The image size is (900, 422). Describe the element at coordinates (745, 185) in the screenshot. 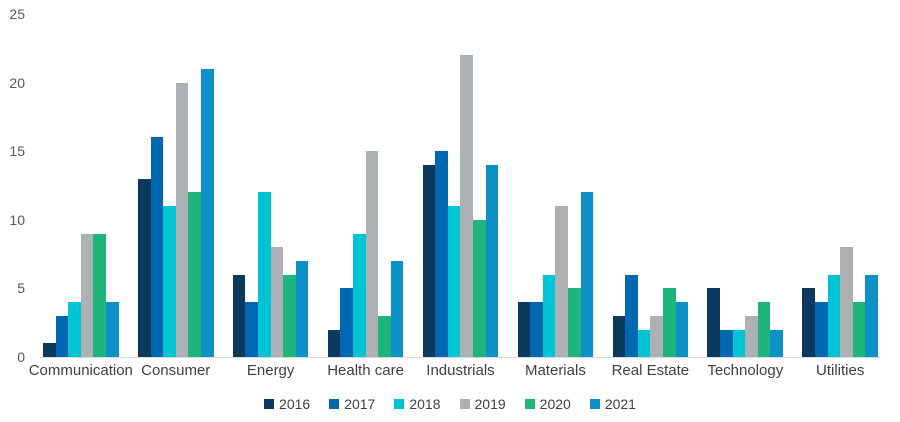

I see `bar-group-technology` at that location.